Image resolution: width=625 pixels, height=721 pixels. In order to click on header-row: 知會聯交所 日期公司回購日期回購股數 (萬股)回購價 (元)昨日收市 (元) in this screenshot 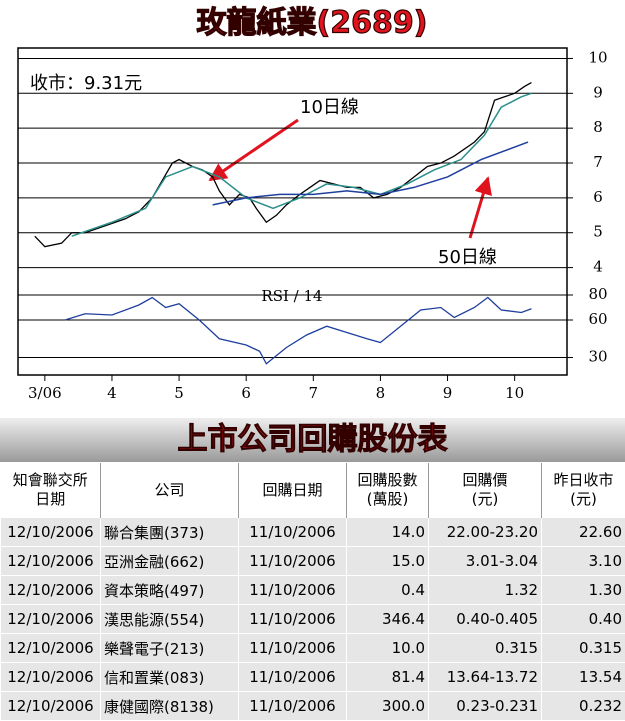, I will do `click(313, 490)`.